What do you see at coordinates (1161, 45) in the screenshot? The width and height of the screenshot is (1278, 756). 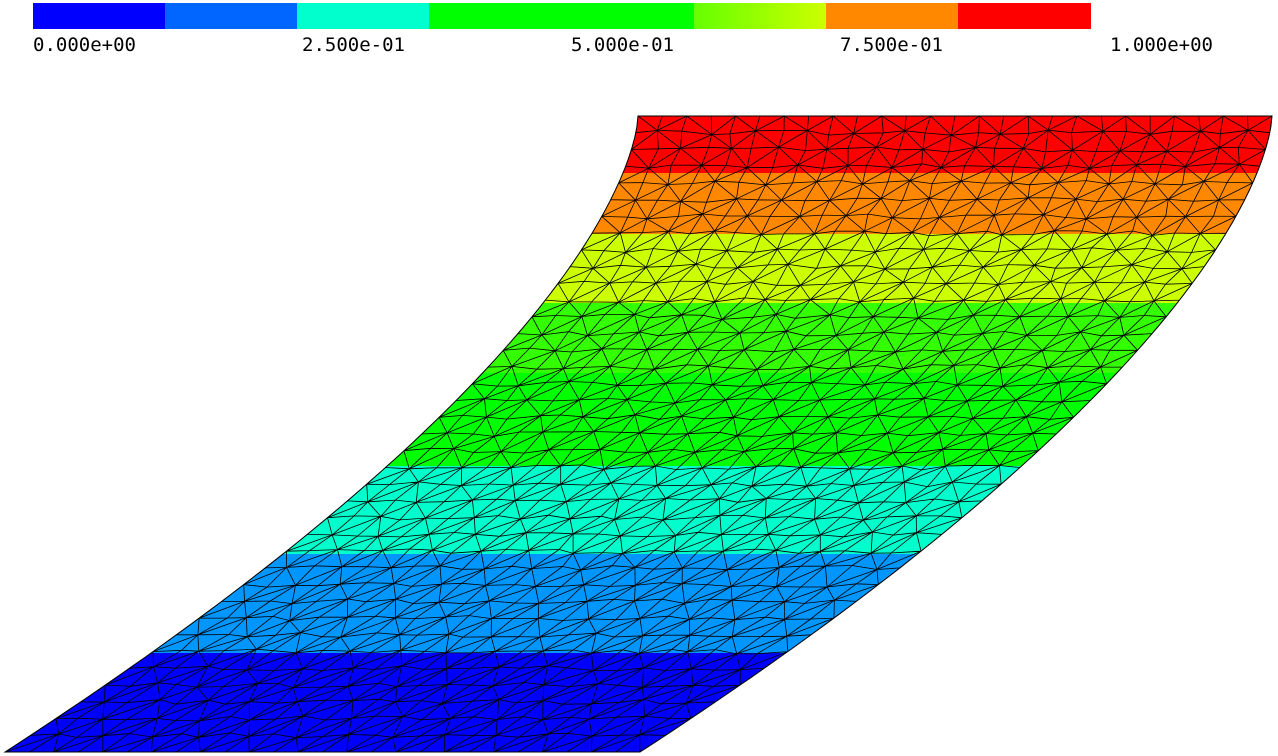 I see `colorbar-tick-label: 1.000e+00` at bounding box center [1161, 45].